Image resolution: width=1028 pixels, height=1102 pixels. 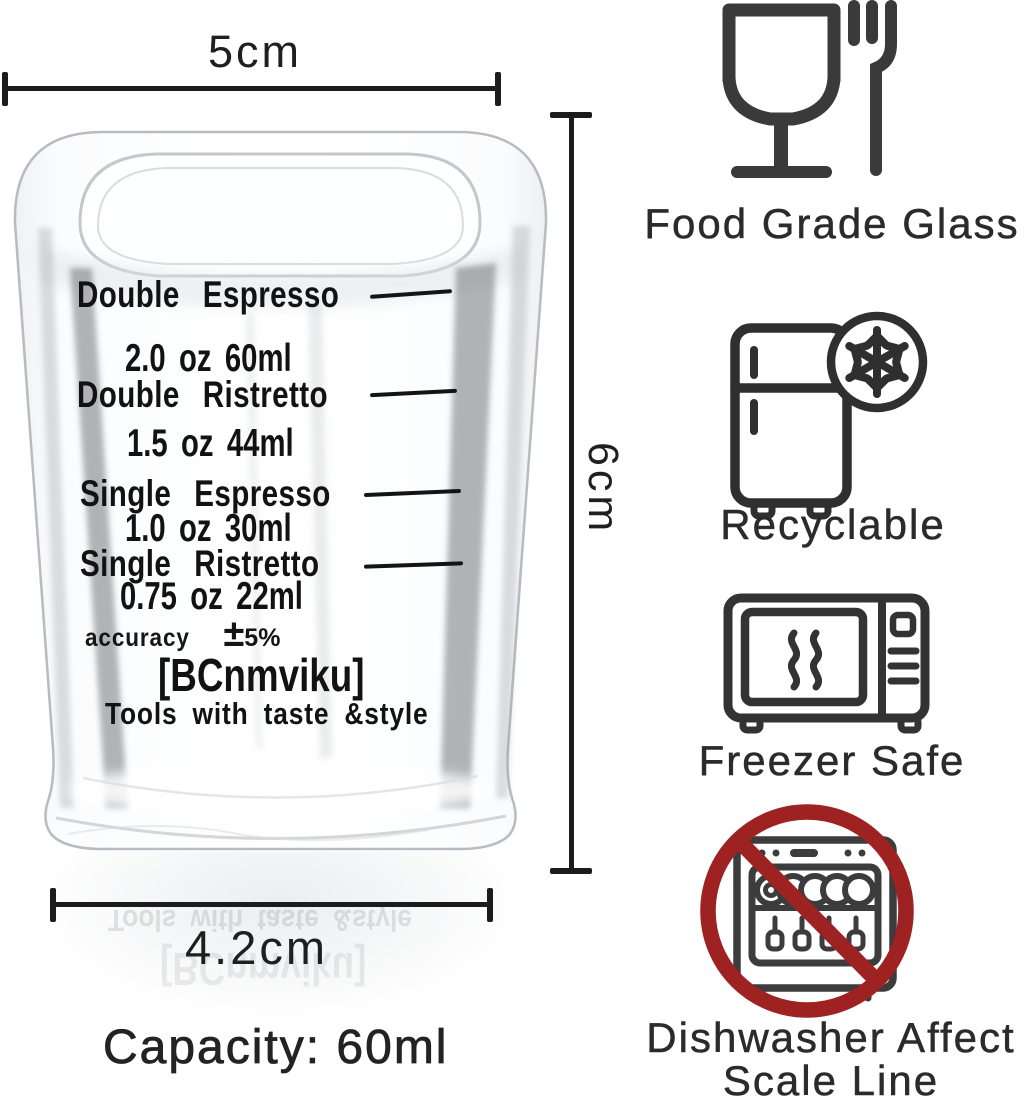 What do you see at coordinates (831, 1079) in the screenshot?
I see `feature-label-dishwasher-line2: Scale Line` at bounding box center [831, 1079].